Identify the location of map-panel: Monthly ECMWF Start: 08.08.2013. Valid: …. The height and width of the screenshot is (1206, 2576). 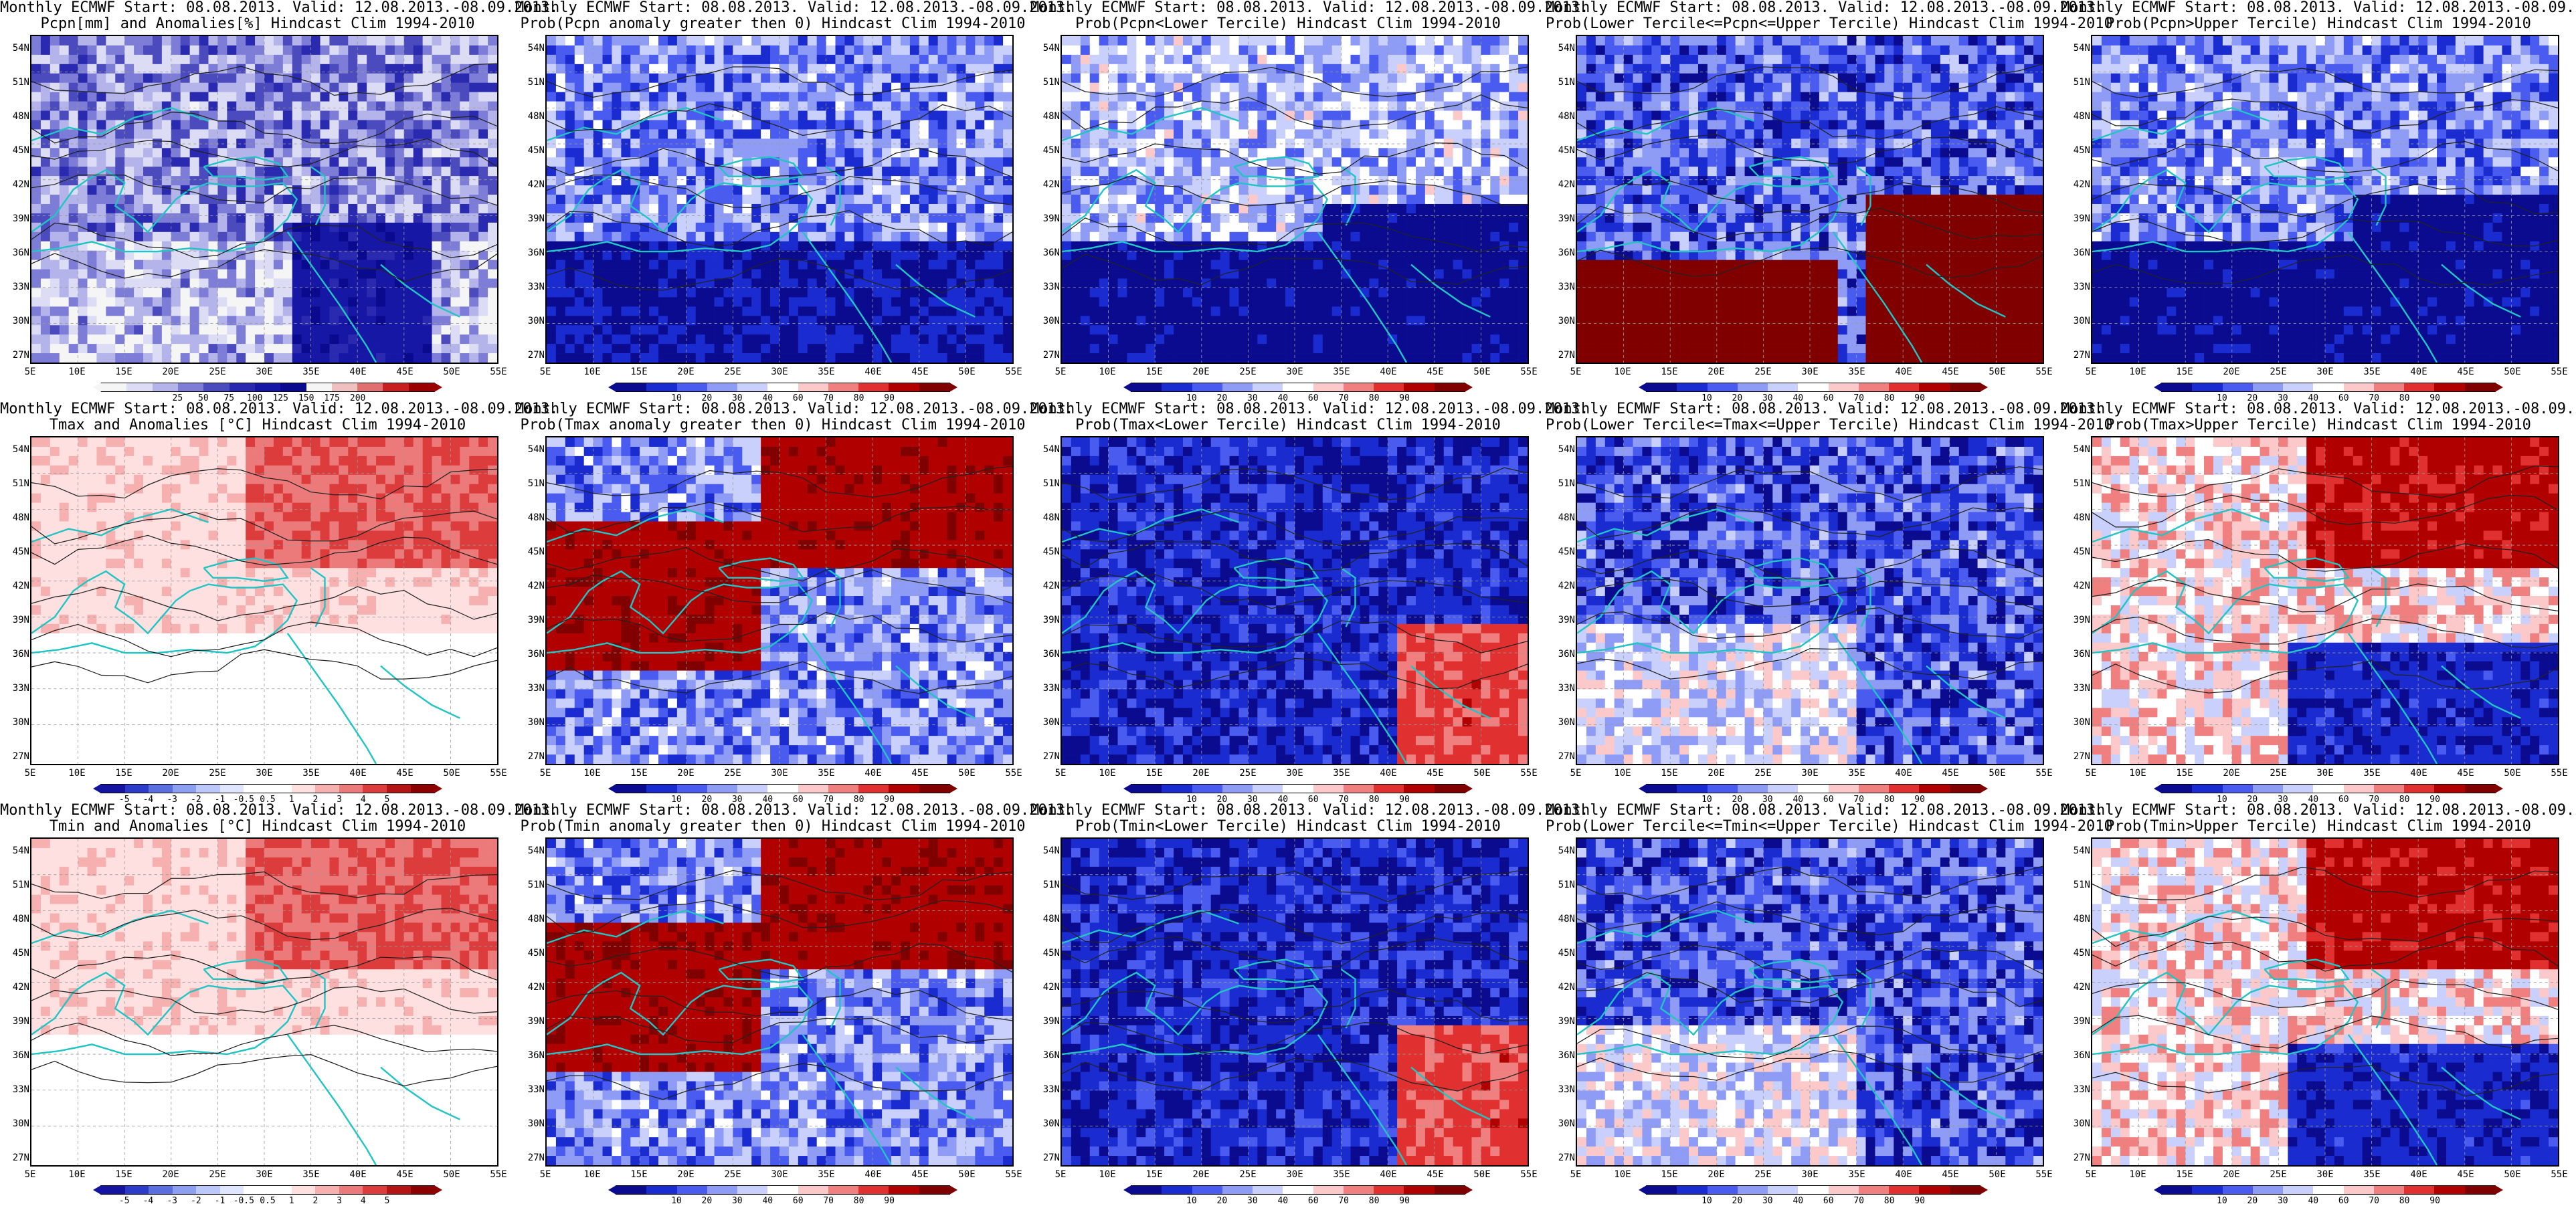
(773, 602).